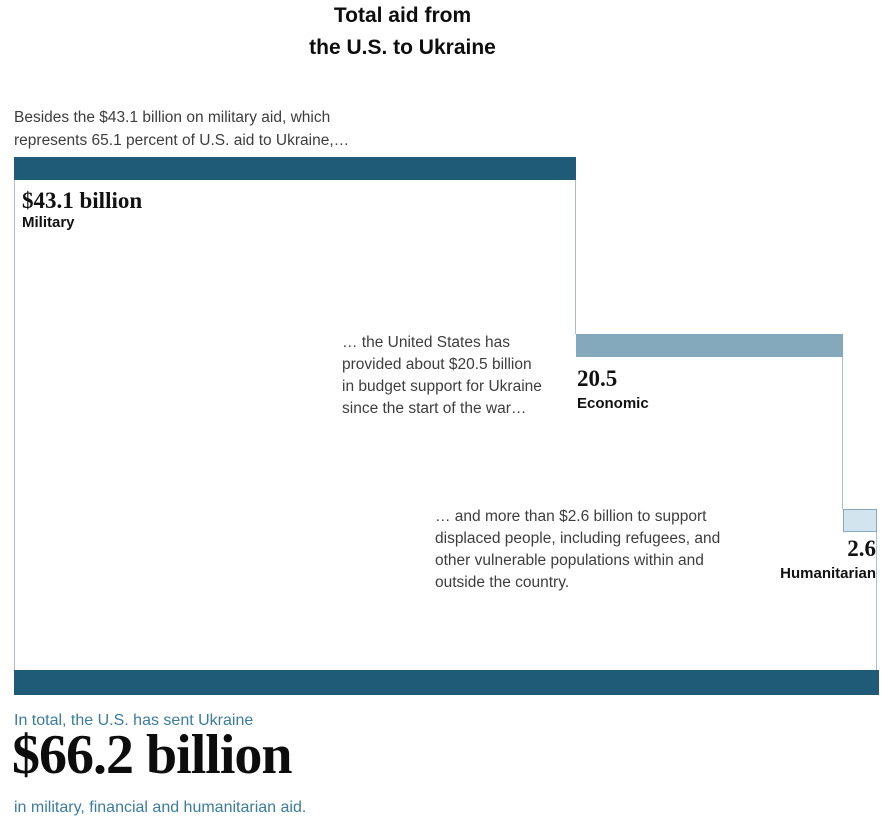  Describe the element at coordinates (861, 548) in the screenshot. I see `humanitarian-value-label: 2.6` at that location.